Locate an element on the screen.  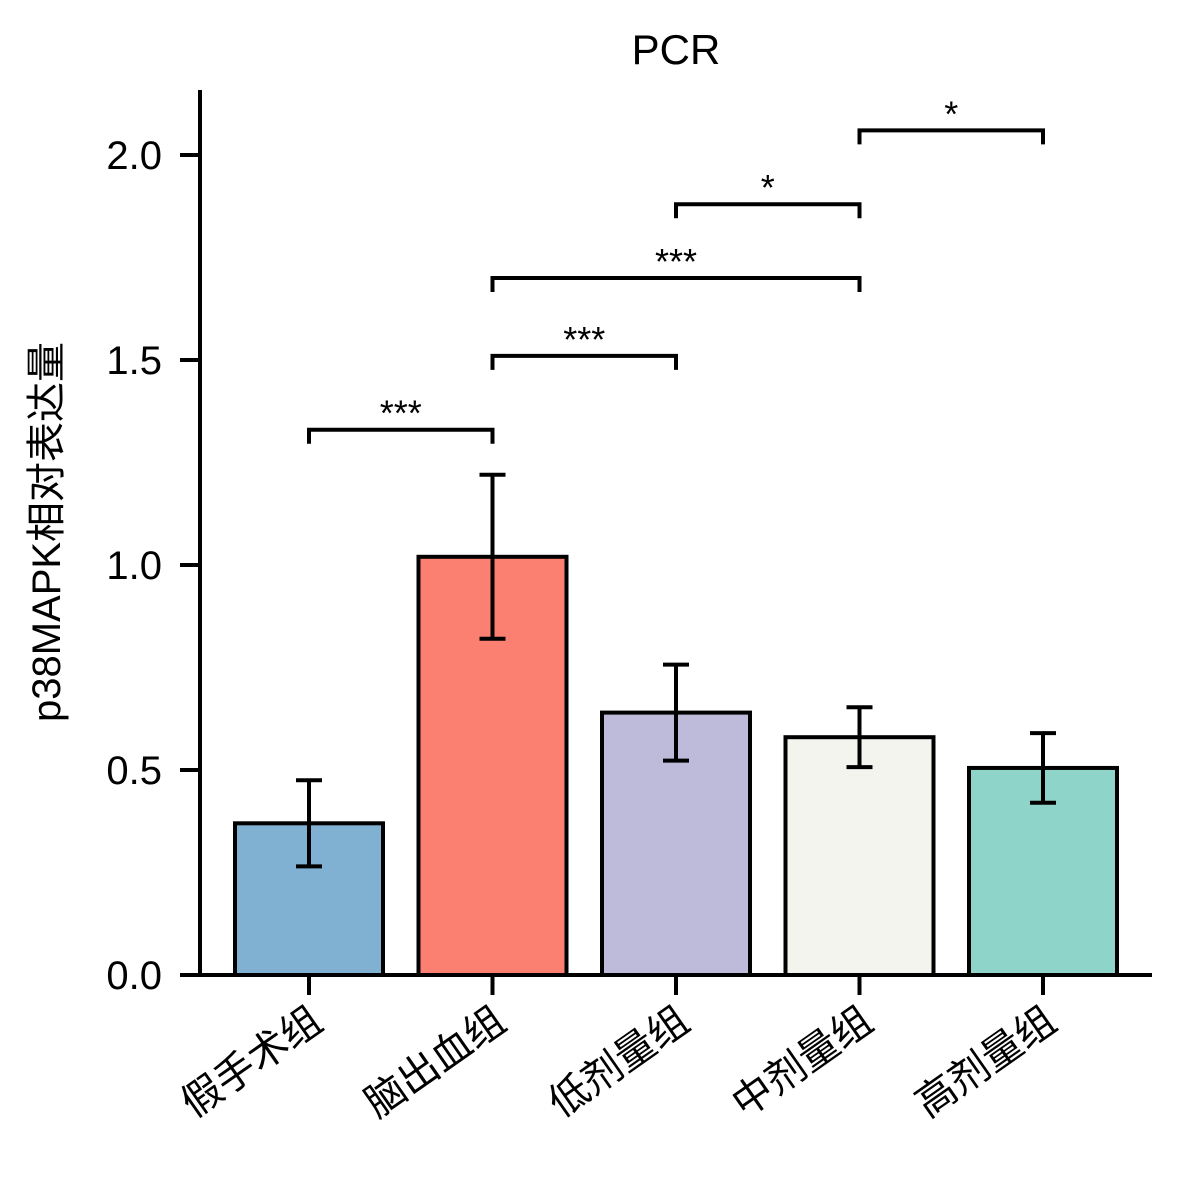
significance-label-3: * is located at coordinates (768, 187).